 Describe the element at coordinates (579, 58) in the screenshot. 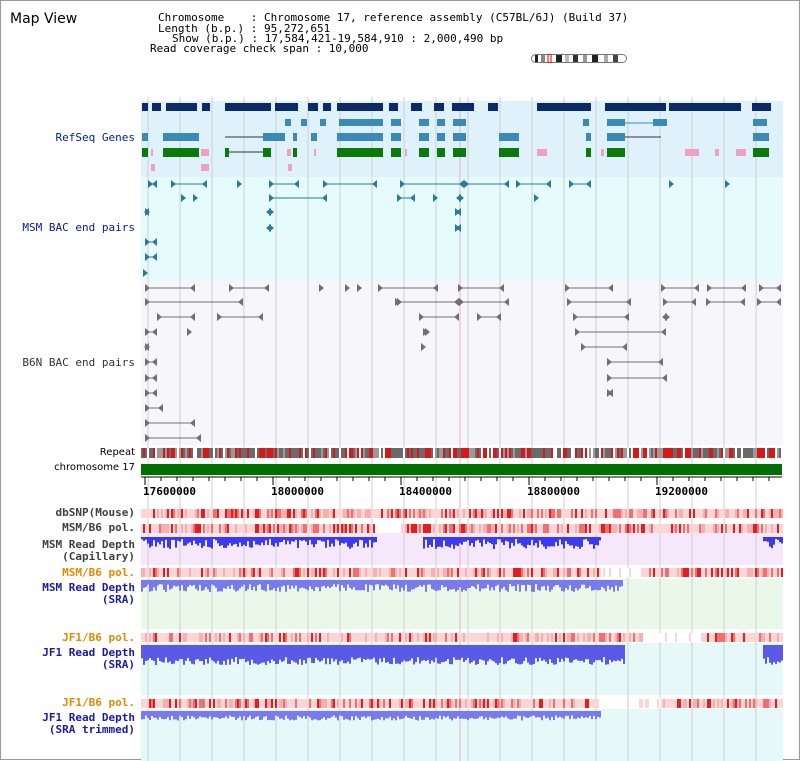

I see `chromosome-ideogram` at that location.